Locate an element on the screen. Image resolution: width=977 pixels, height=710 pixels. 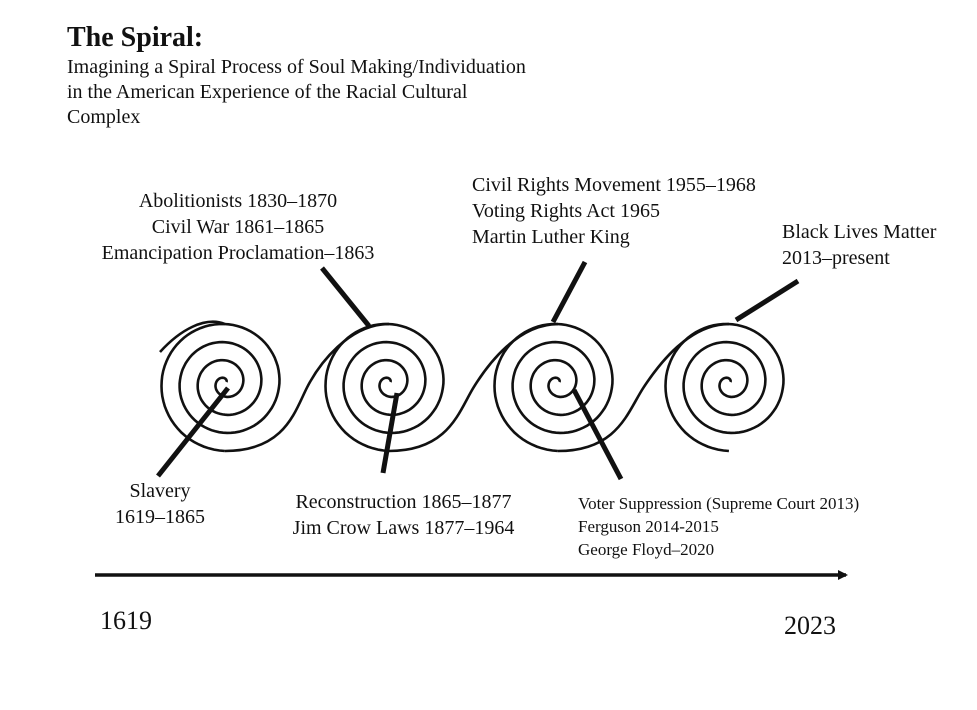
label-line: Ferguson 2014-2015 is located at coordinates (648, 526).